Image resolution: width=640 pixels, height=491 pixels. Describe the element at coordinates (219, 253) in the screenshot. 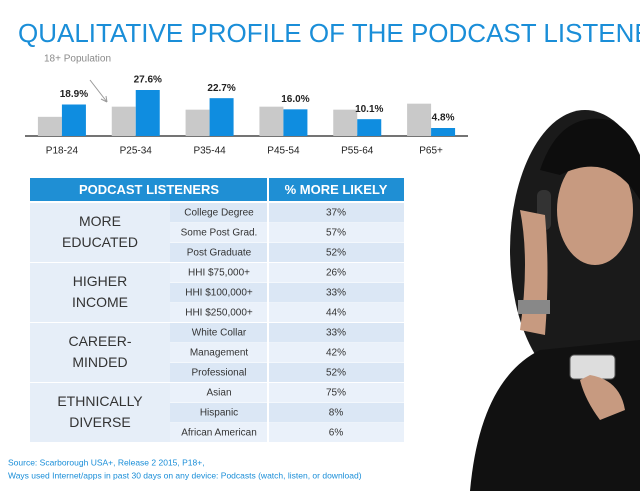

I see `row-label: Post Graduate` at that location.